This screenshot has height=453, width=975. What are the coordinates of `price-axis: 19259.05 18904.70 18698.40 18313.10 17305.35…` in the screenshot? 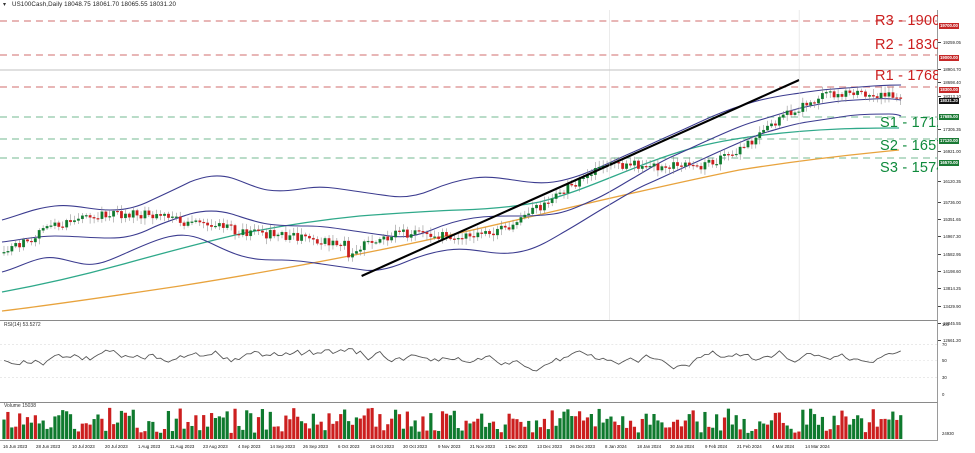 It's located at (956, 225).